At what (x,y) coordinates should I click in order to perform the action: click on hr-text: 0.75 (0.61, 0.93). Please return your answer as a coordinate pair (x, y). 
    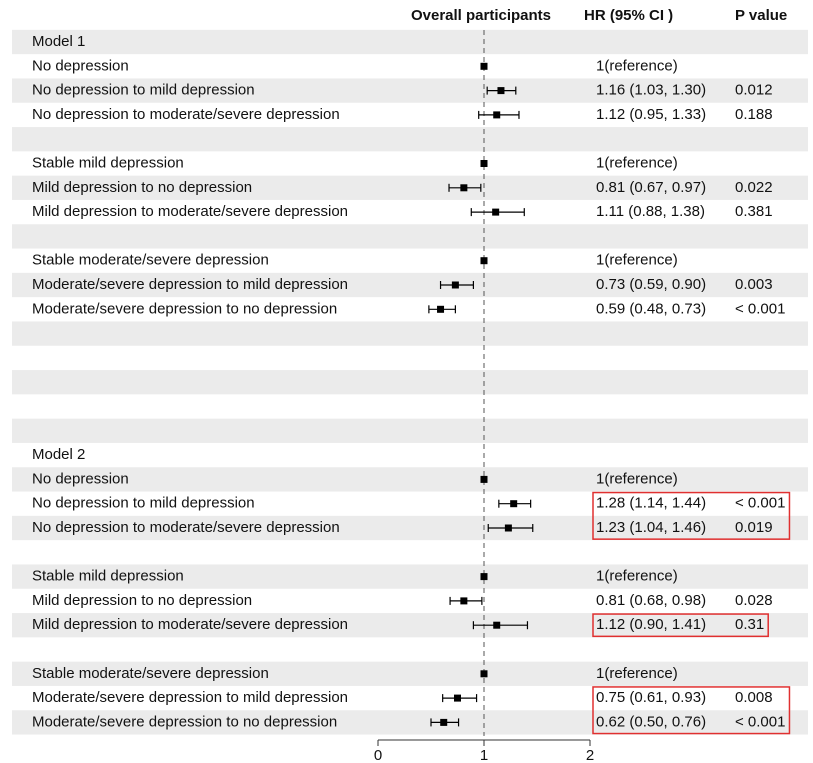
    Looking at the image, I should click on (651, 697).